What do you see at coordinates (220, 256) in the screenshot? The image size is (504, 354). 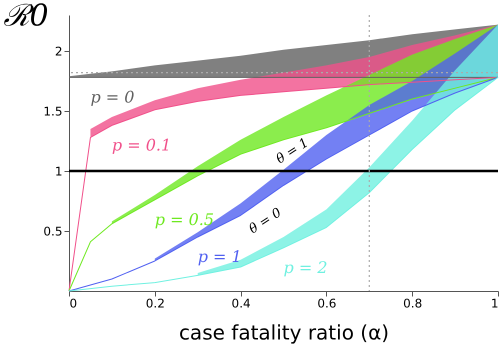 I see `annotation: p = 1` at bounding box center [220, 256].